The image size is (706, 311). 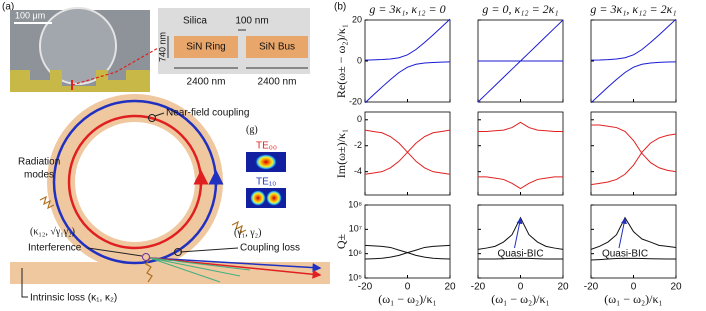 I want to click on intrinsic-loss, so click(x=149, y=270).